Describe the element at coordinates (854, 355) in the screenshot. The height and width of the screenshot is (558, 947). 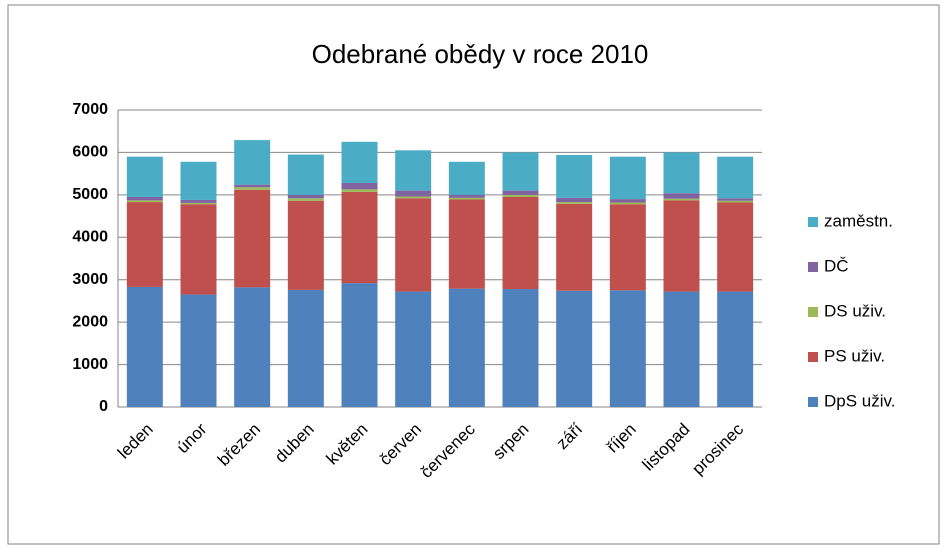
I see `legend-label: PS uživ.` at that location.